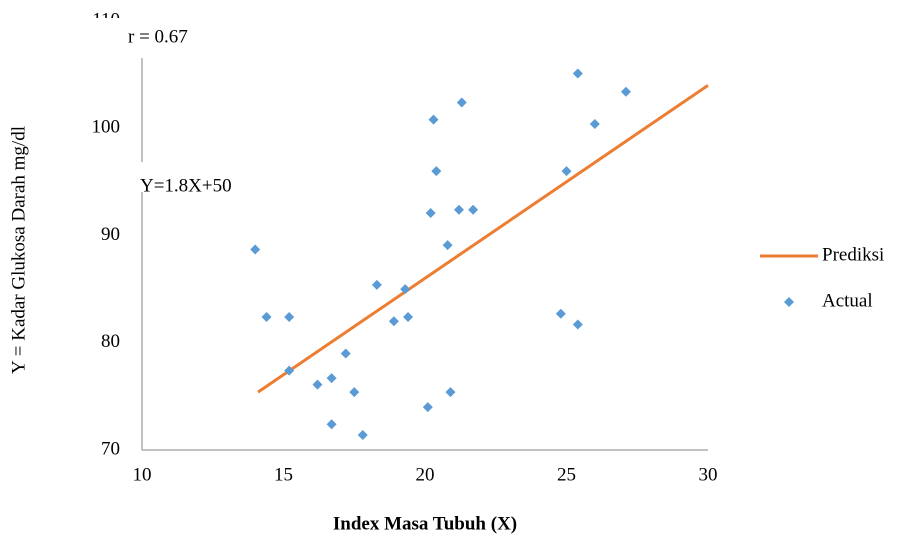  I want to click on y-tick-label: 70, so click(110, 448).